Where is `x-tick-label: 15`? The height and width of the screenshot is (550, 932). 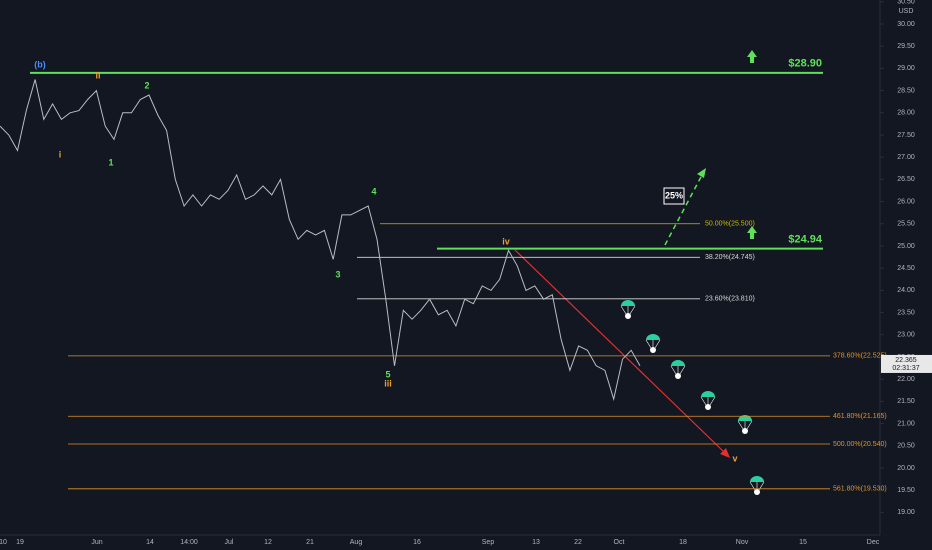
x-tick-label: 15 is located at coordinates (803, 542).